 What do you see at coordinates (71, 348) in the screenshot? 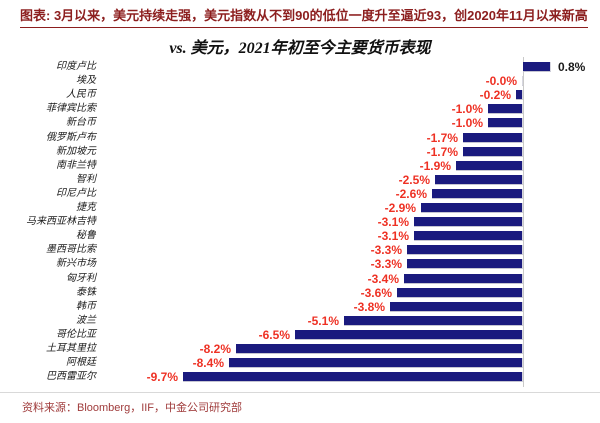
I see `category-label: 土耳其里拉` at bounding box center [71, 348].